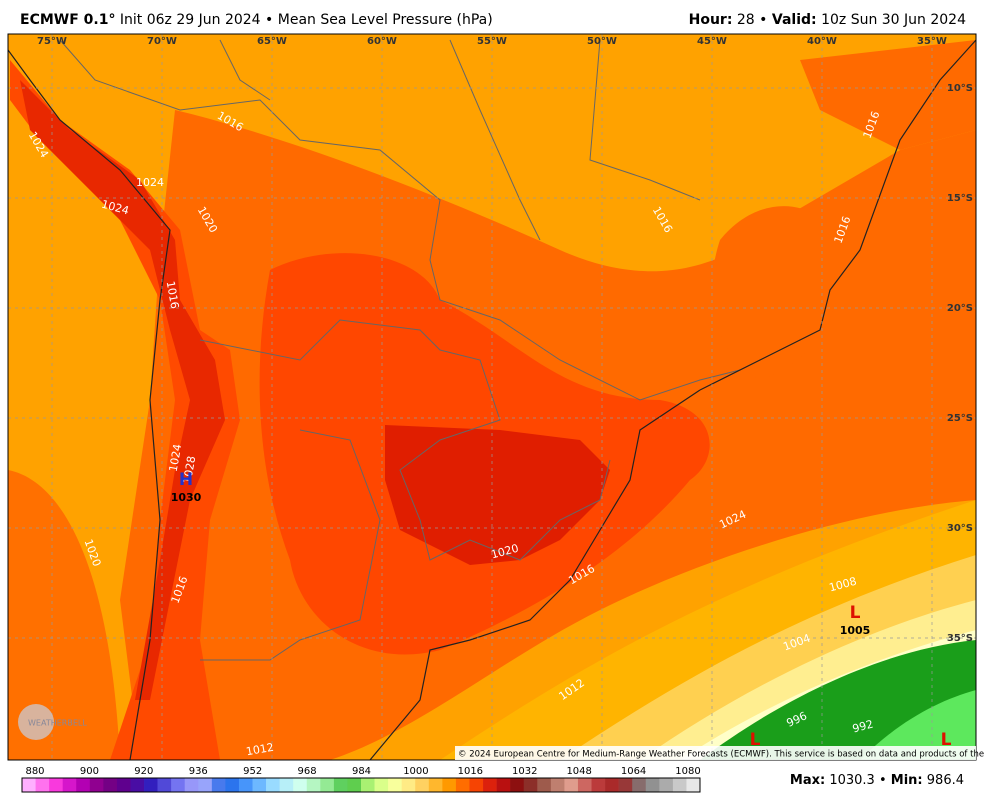 This screenshot has width=984, height=808. What do you see at coordinates (960, 528) in the screenshot?
I see `latitude-label: 30°S` at bounding box center [960, 528].